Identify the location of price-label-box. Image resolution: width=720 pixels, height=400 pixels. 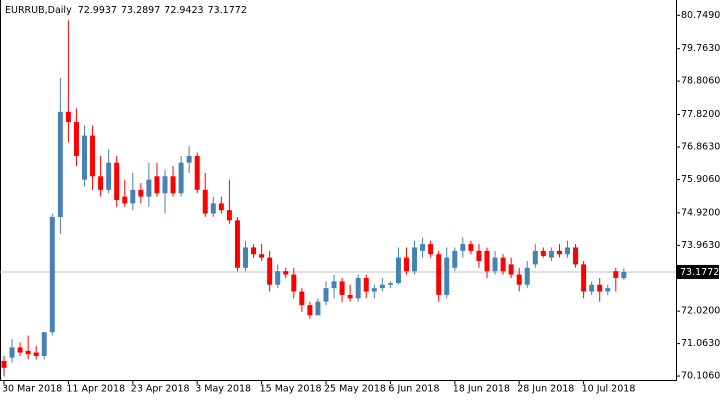
(698, 271).